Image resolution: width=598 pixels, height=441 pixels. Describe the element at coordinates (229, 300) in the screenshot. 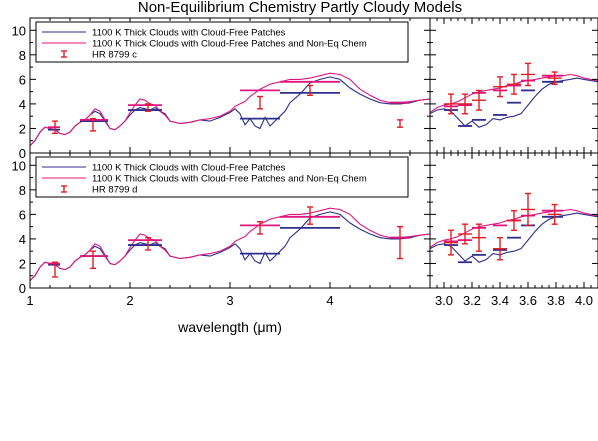

I see `x-tick-label: 3` at that location.